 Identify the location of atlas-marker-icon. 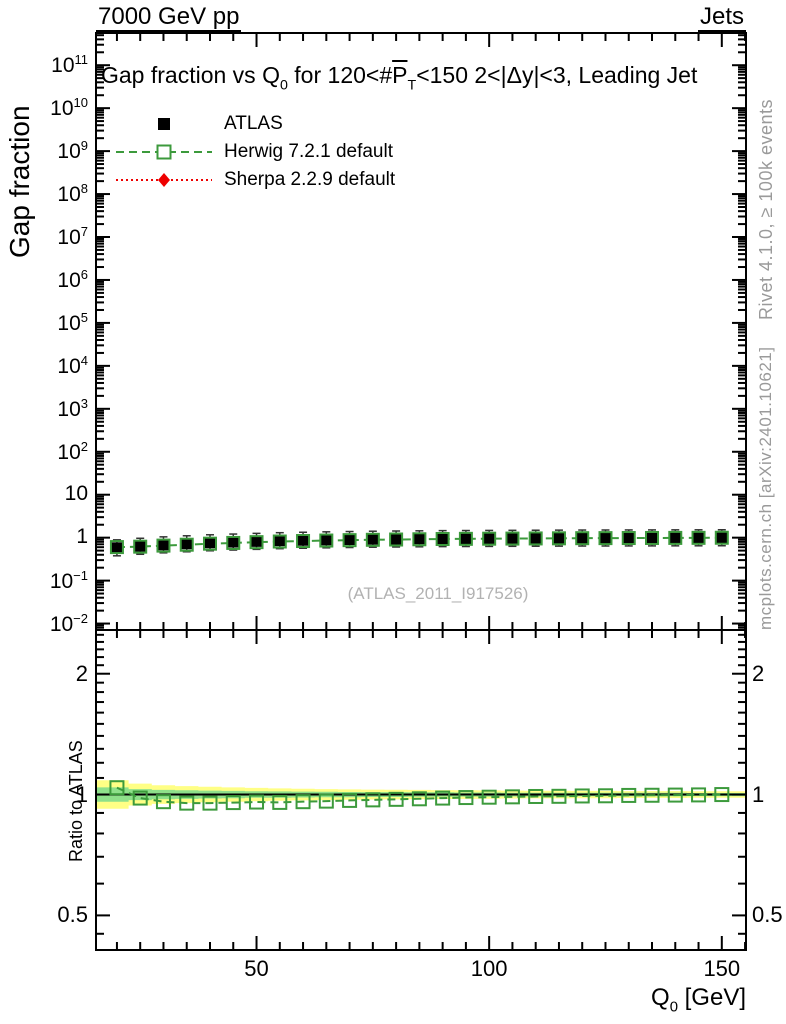
(164, 124).